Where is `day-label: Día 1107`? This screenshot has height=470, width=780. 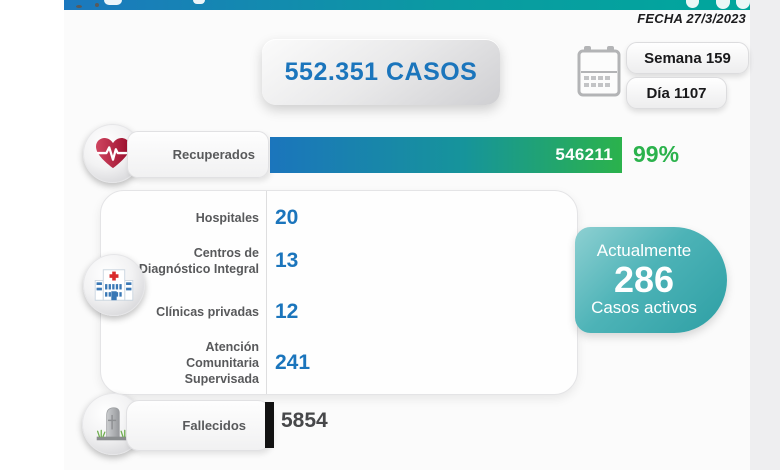
day-label: Día 1107 is located at coordinates (676, 93).